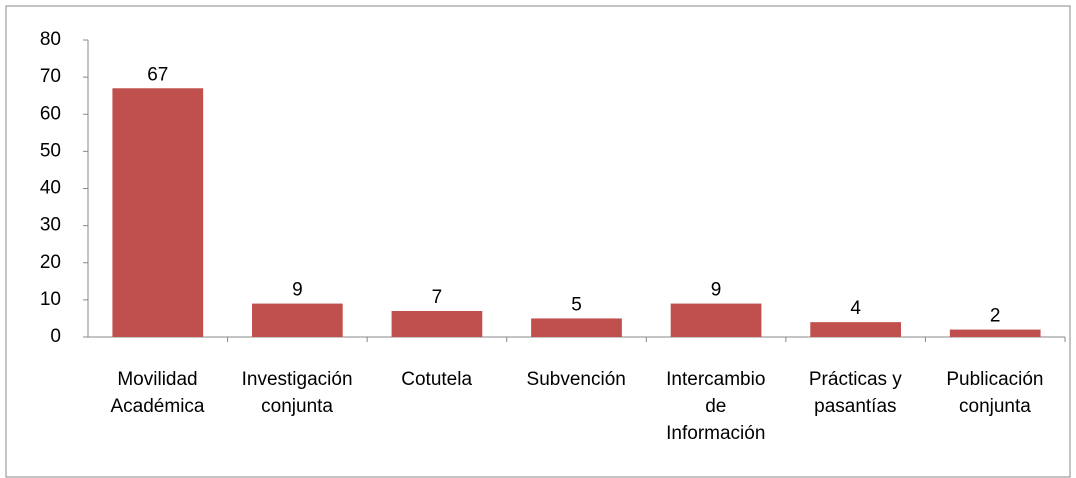 This screenshot has width=1076, height=478. I want to click on x-tick-label: Intercambio de Información, so click(716, 406).